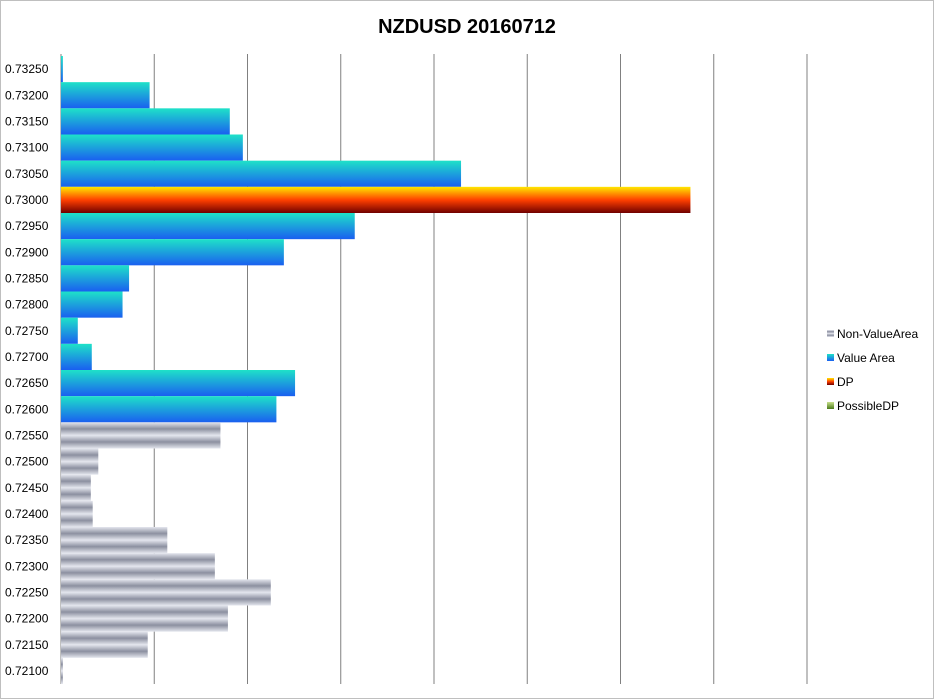 The height and width of the screenshot is (699, 934). What do you see at coordinates (144, 618) in the screenshot?
I see `bar-0.72200` at bounding box center [144, 618].